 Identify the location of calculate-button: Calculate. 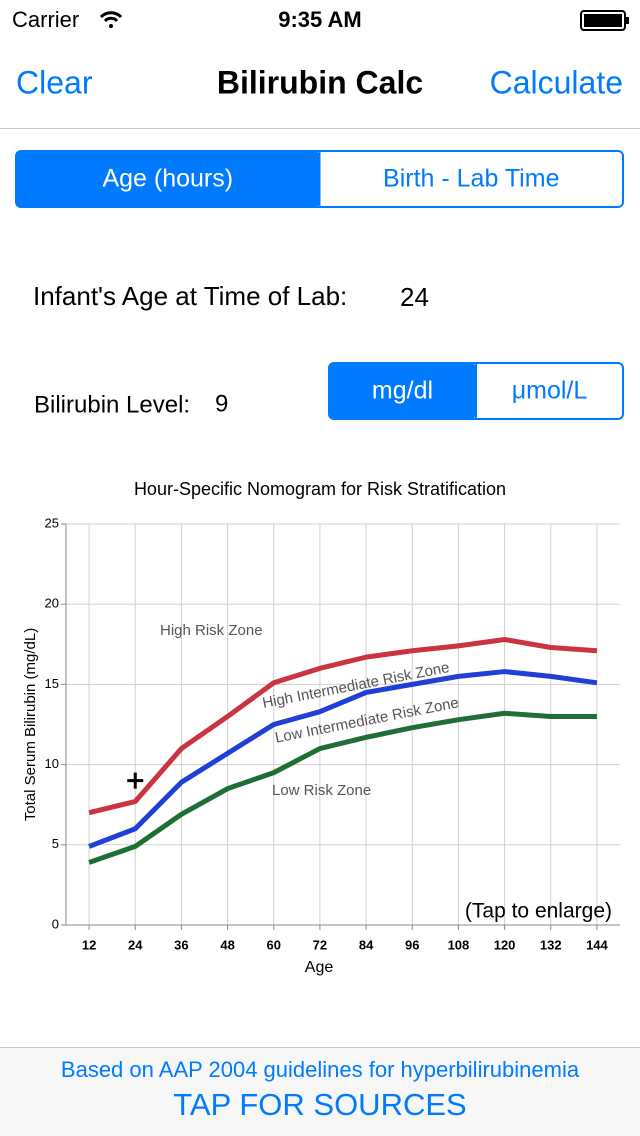
(556, 82).